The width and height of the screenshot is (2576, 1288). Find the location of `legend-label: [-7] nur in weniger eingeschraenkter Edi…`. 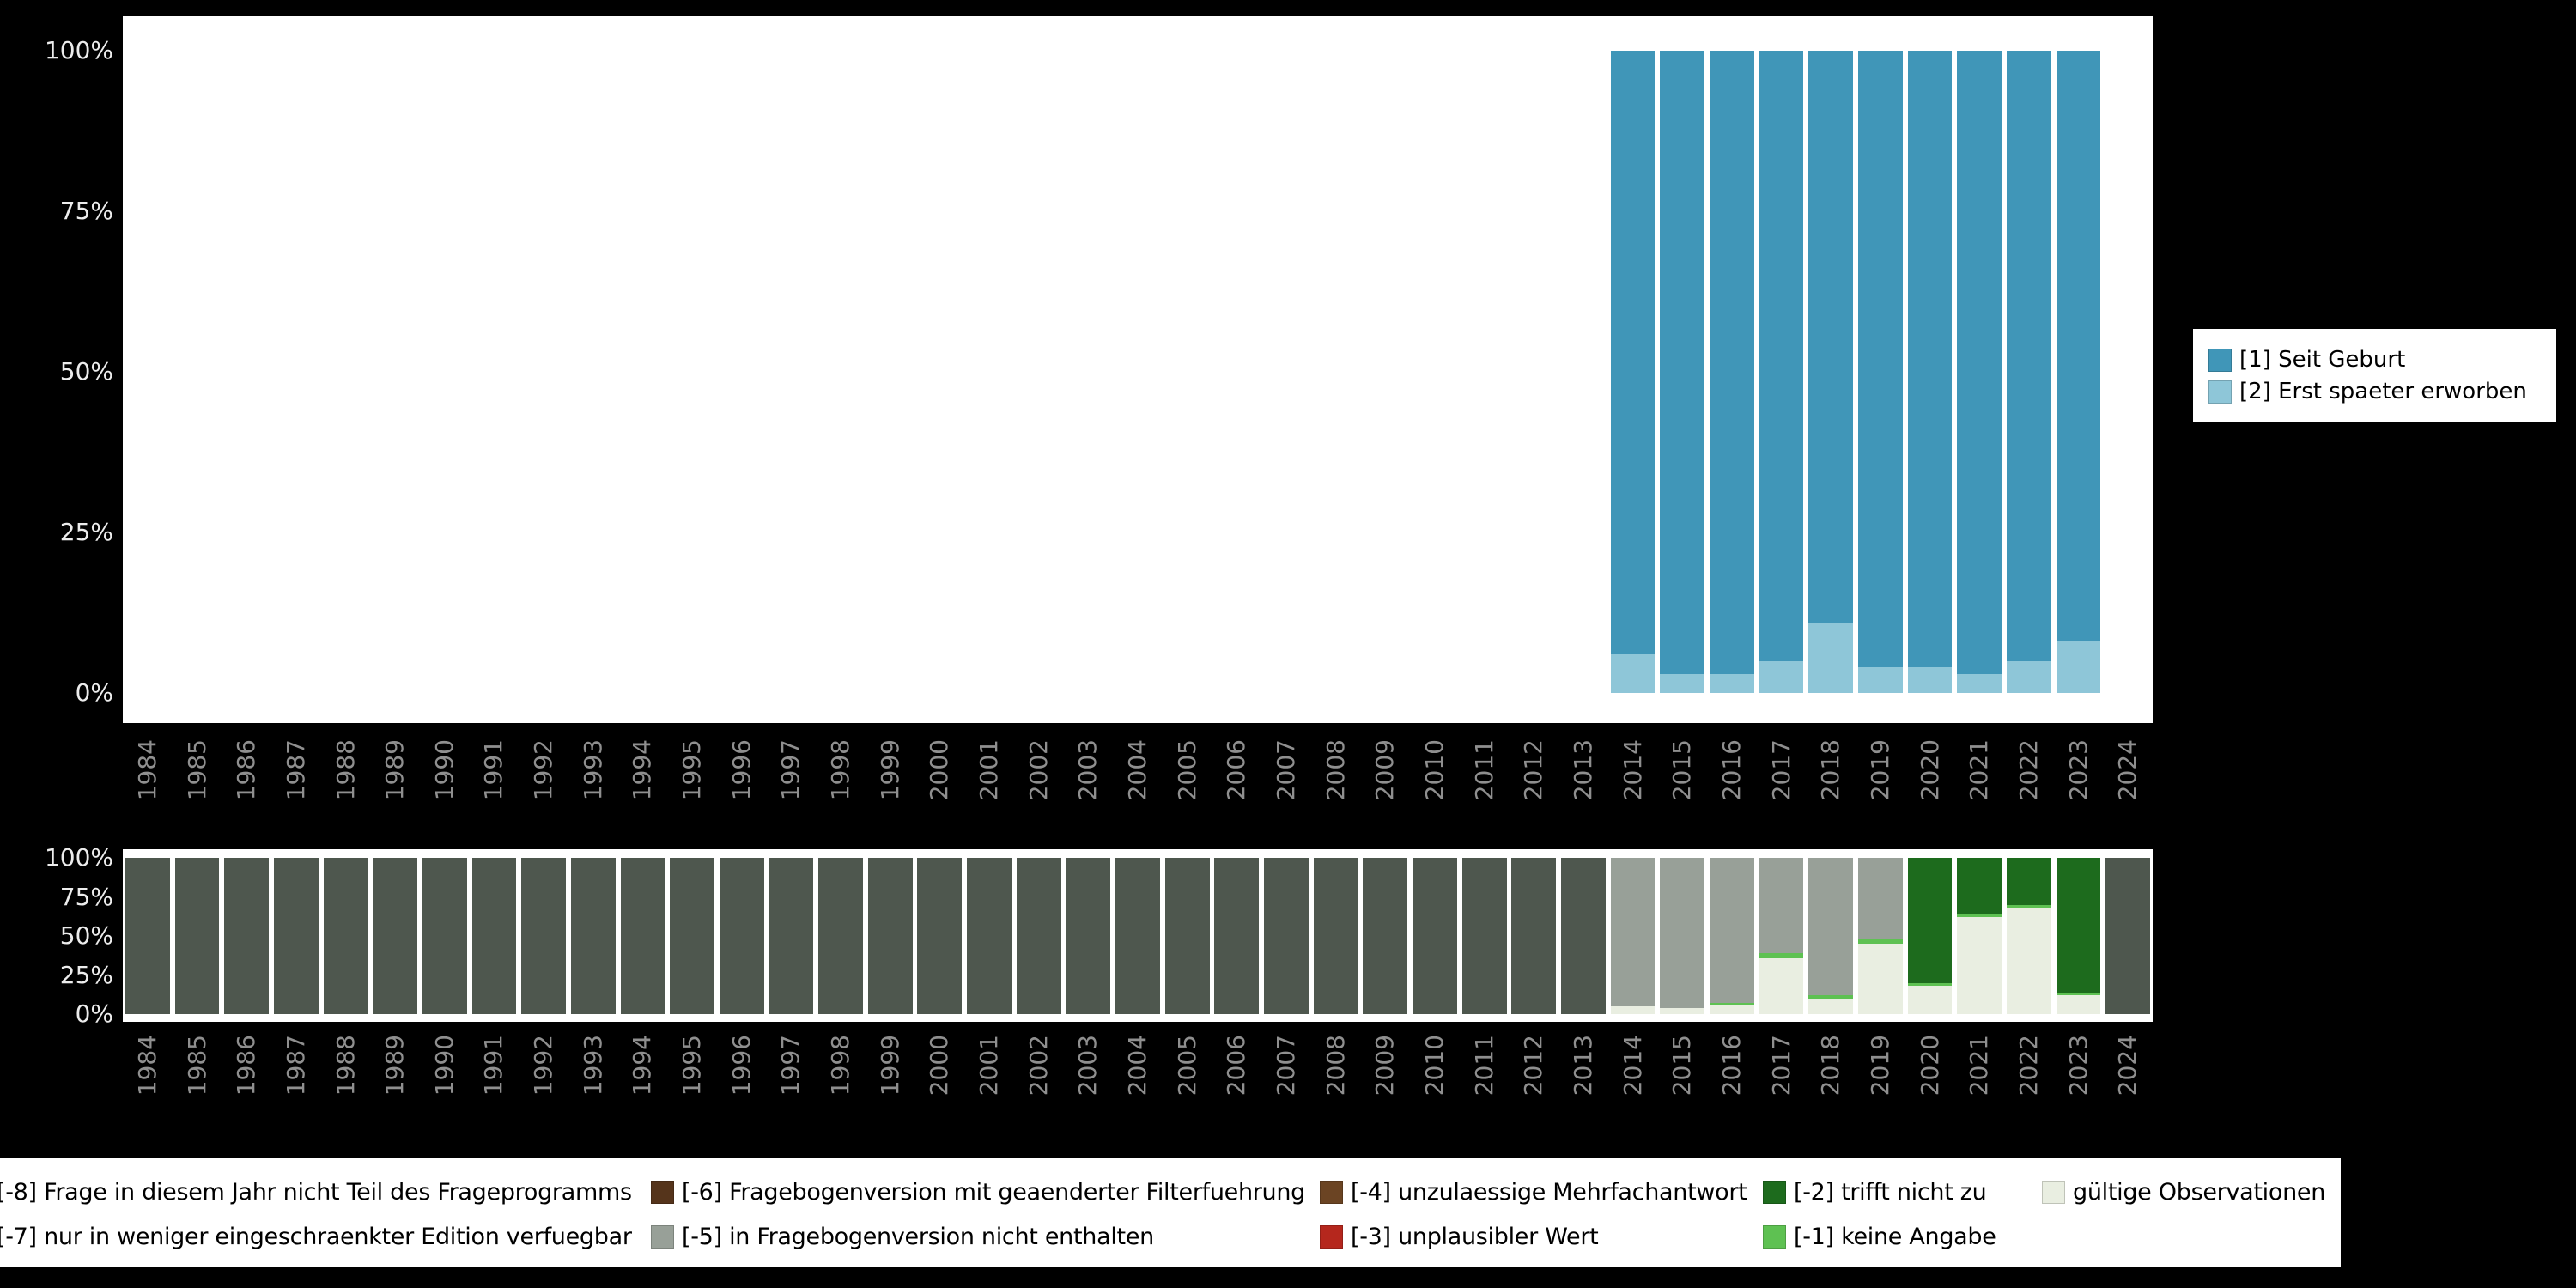

legend-label: [-7] nur in weniger eingeschraenkter Edi… is located at coordinates (316, 1237).